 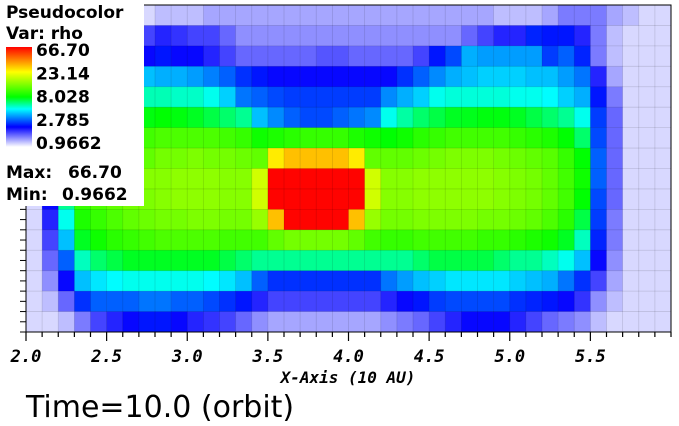 I want to click on x-tick-label: 3.0, so click(x=187, y=357).